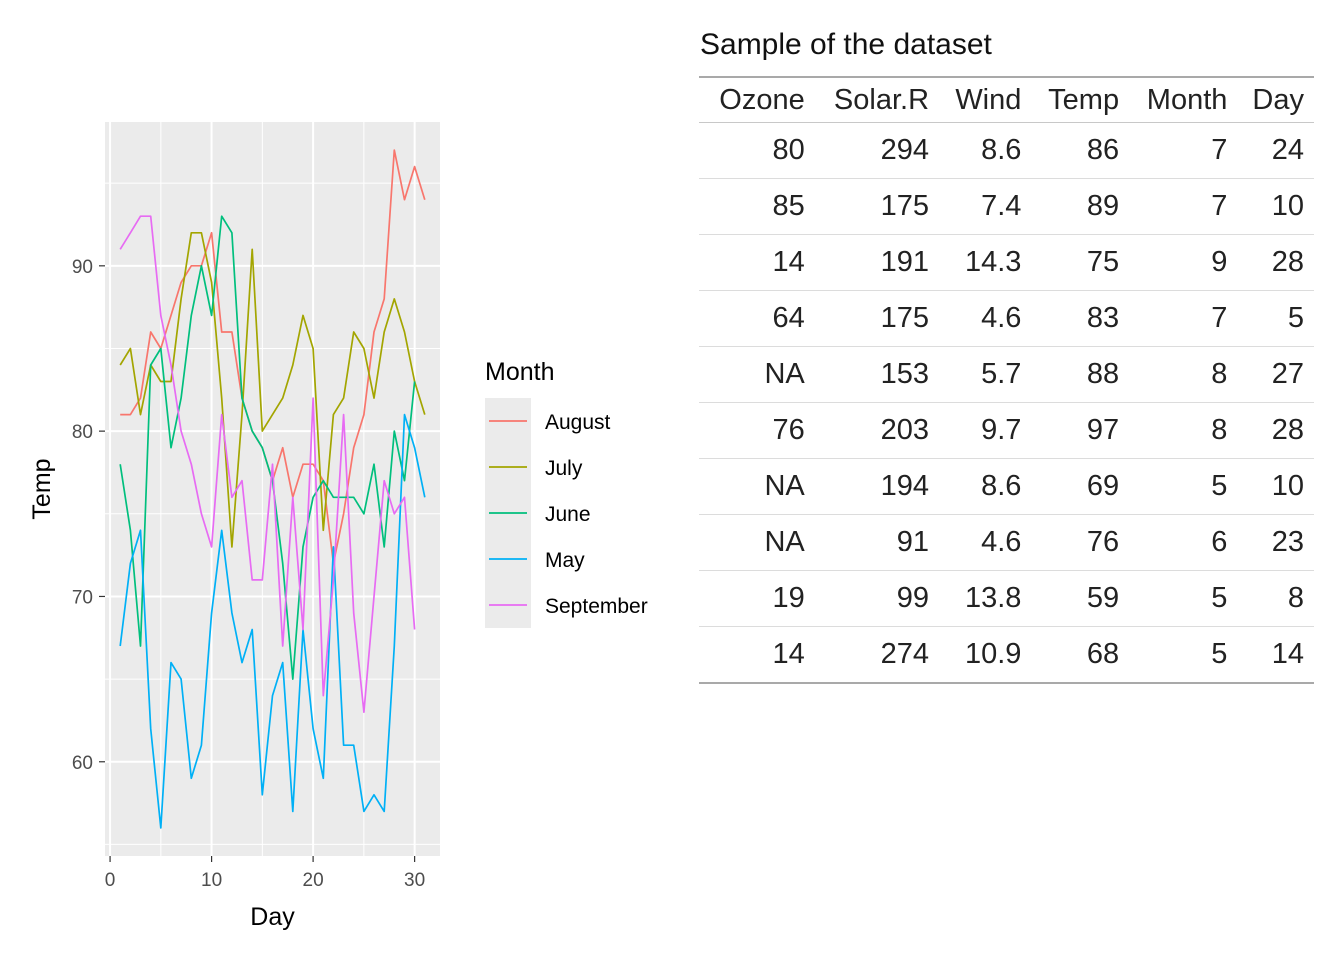  What do you see at coordinates (984, 100) in the screenshot?
I see `column-header-wind: Wind` at bounding box center [984, 100].